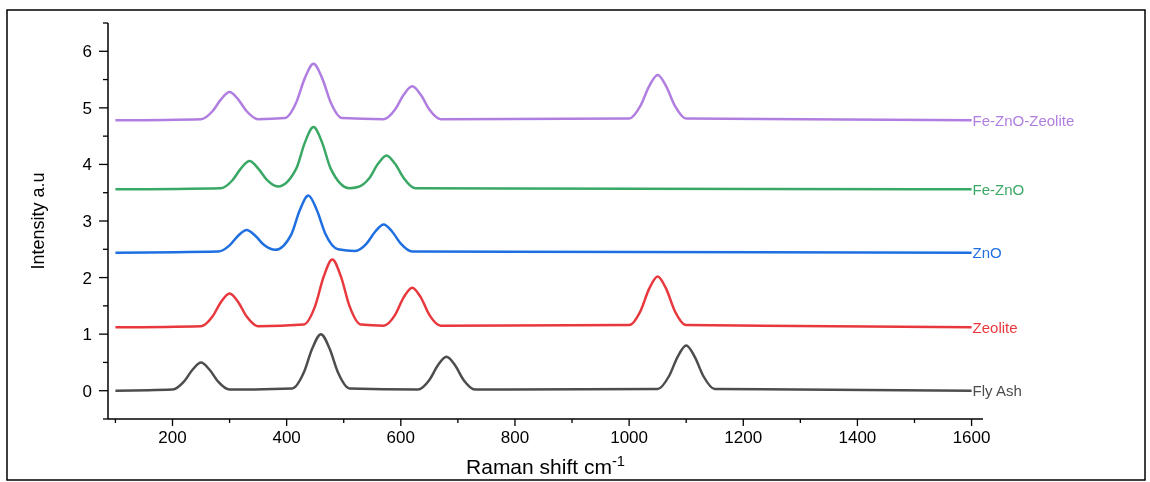 This screenshot has height=482, width=1150. What do you see at coordinates (87, 335) in the screenshot?
I see `y-tick-label: 1` at bounding box center [87, 335].